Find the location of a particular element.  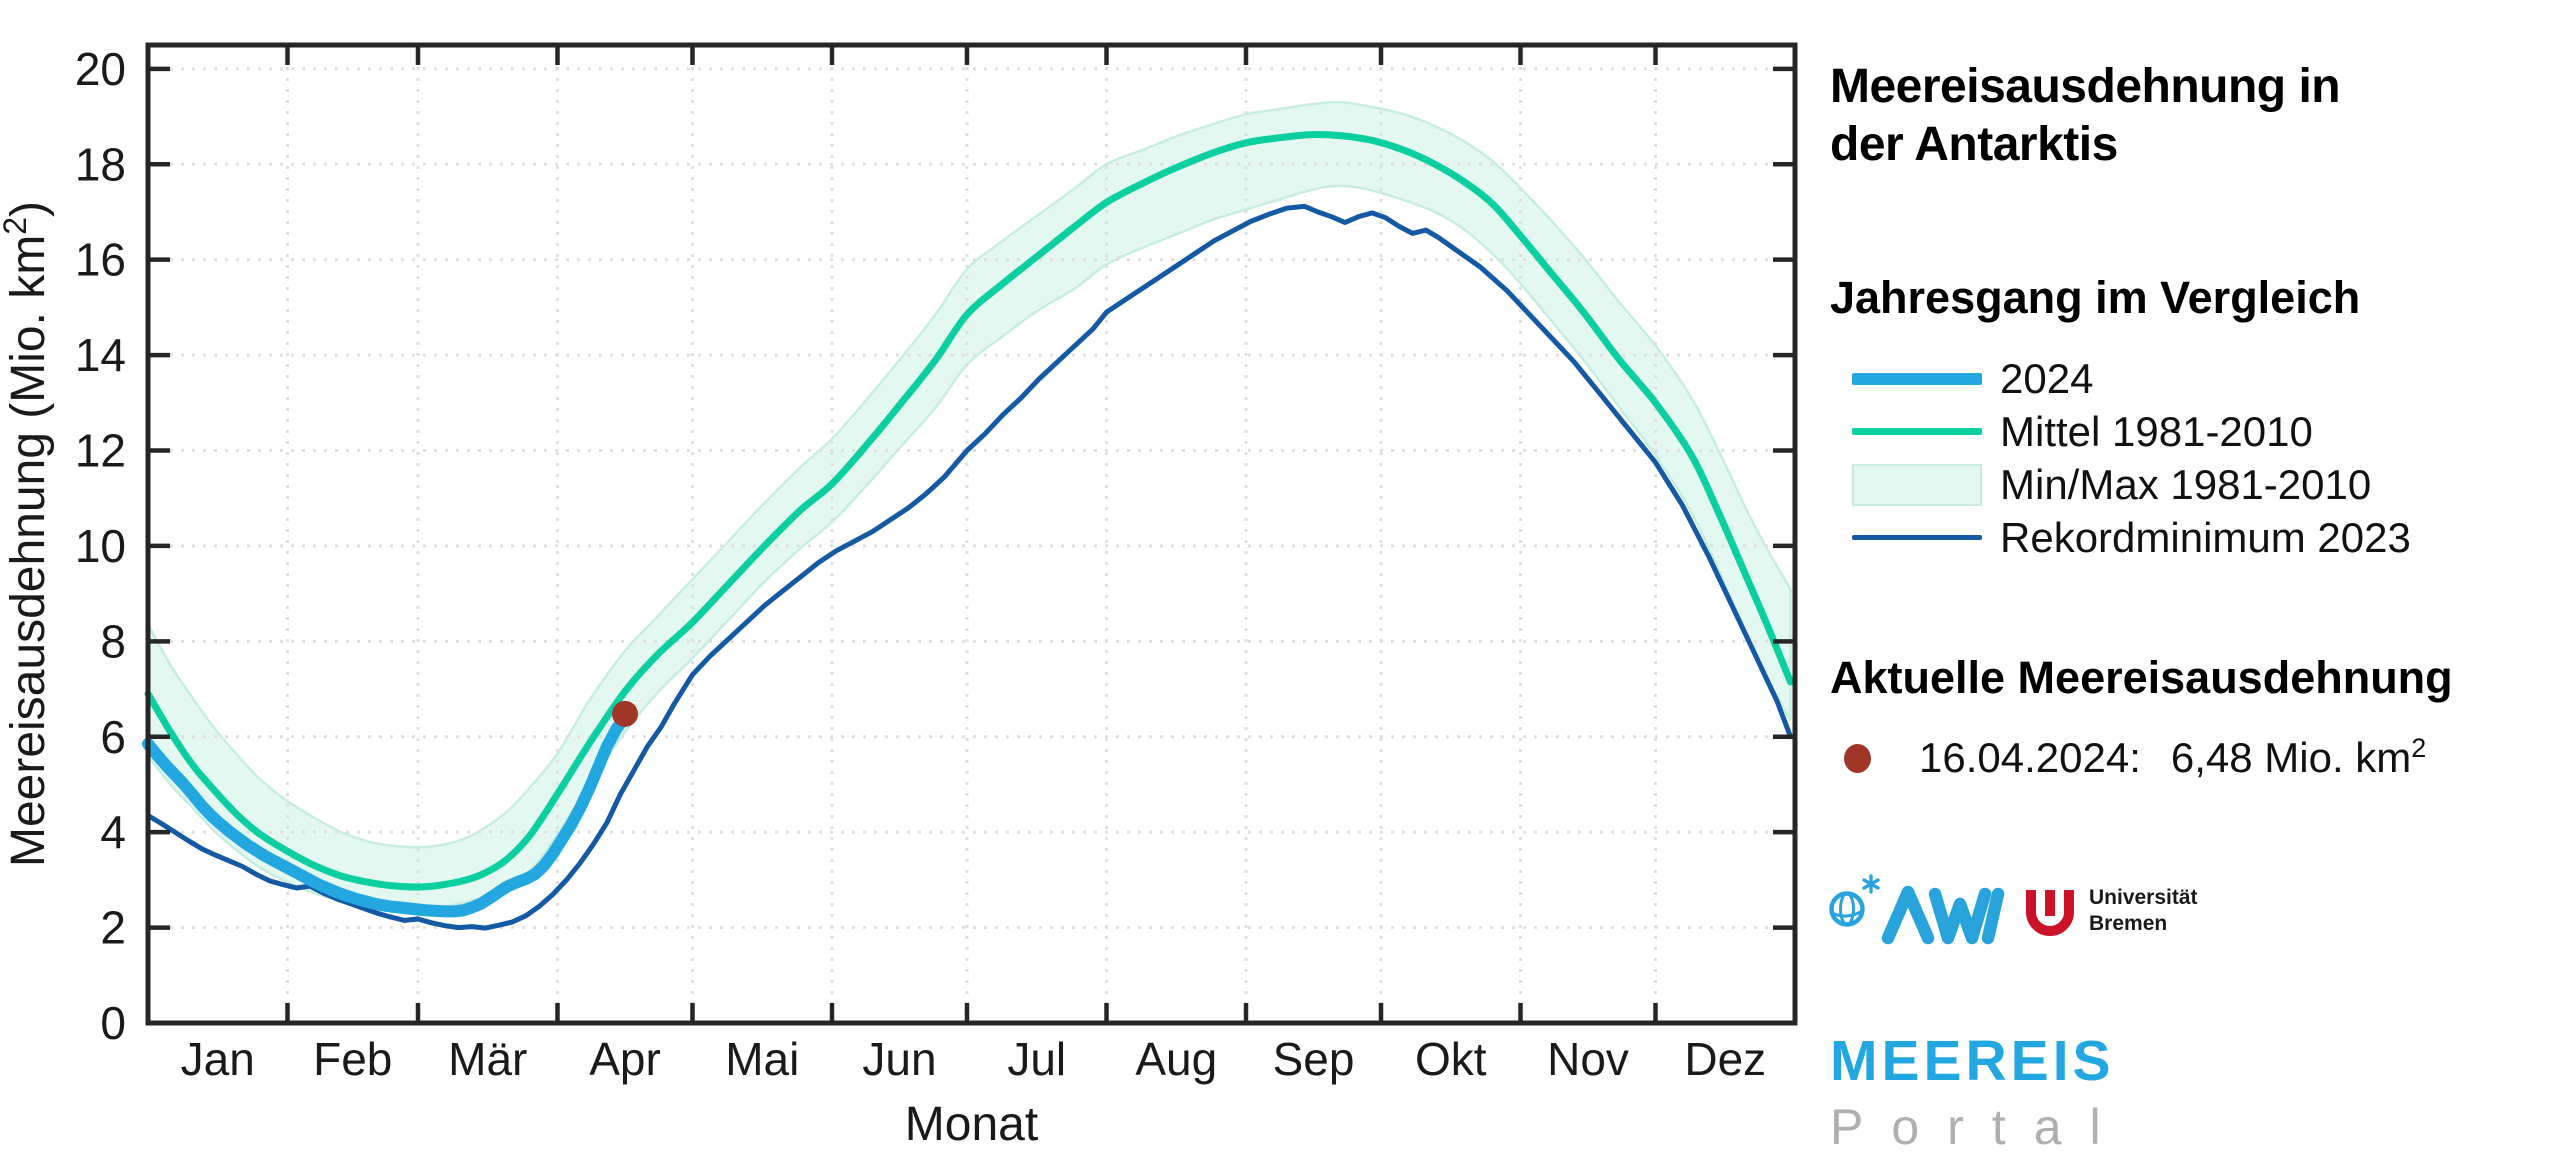

current-extent-marker-icon is located at coordinates (1857, 758).